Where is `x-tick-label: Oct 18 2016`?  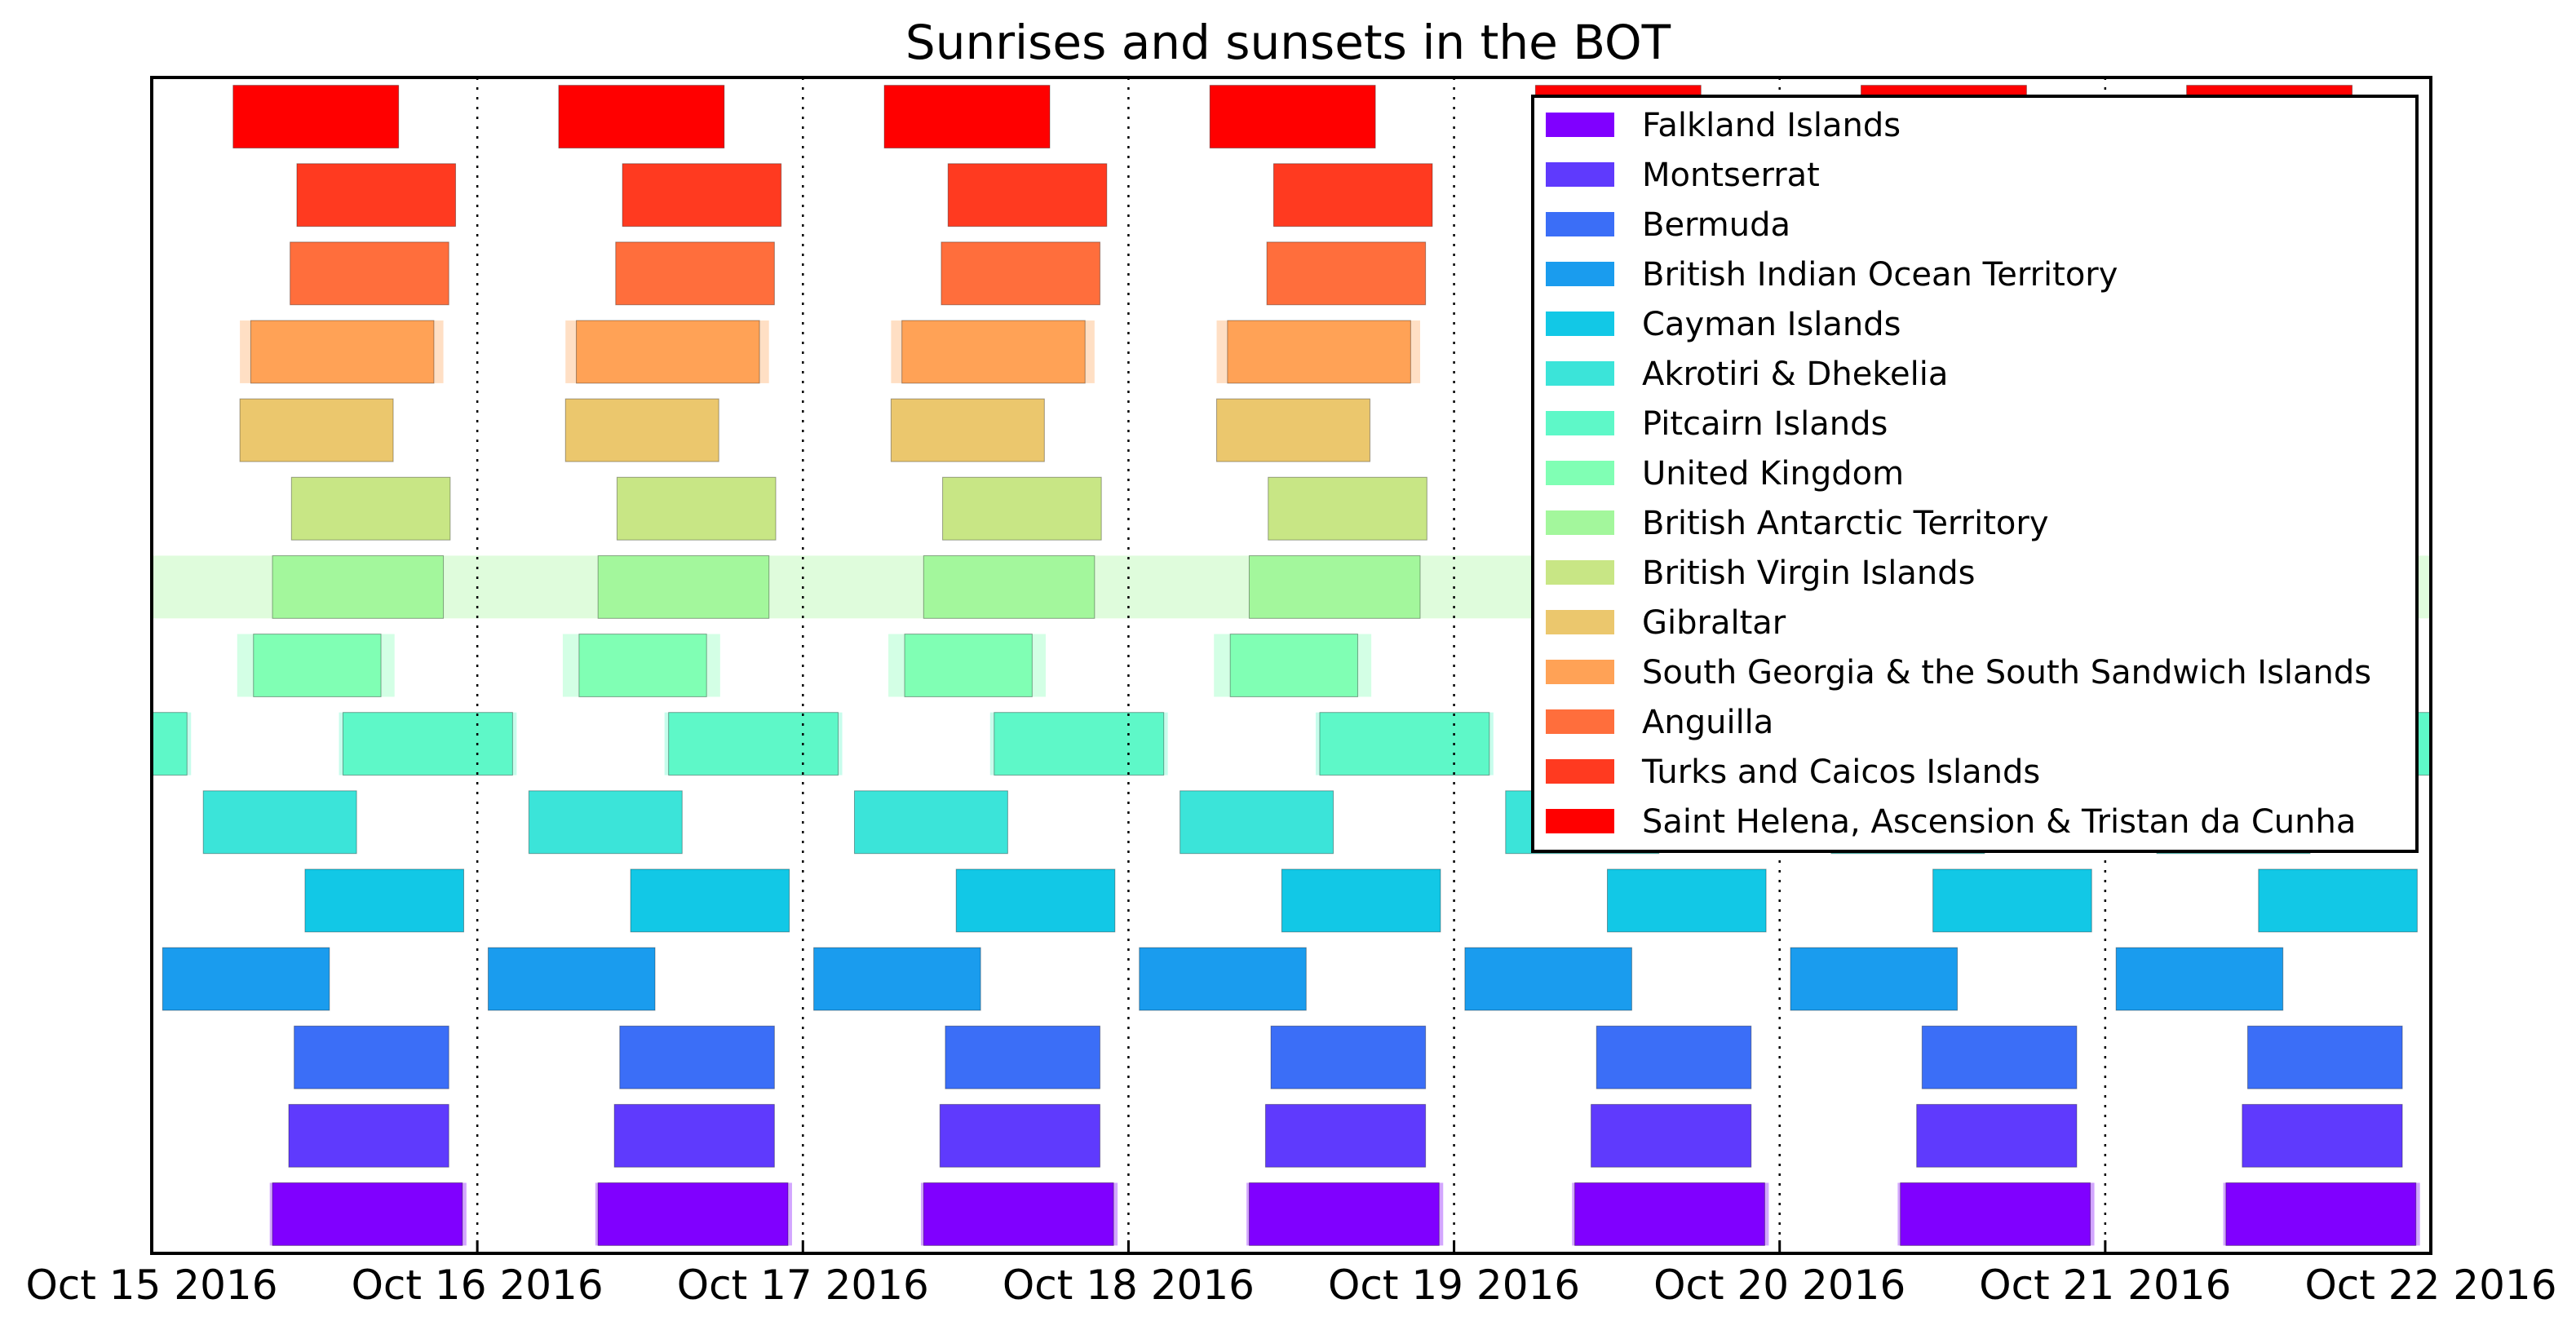
x-tick-label: Oct 18 2016 is located at coordinates (1129, 1286).